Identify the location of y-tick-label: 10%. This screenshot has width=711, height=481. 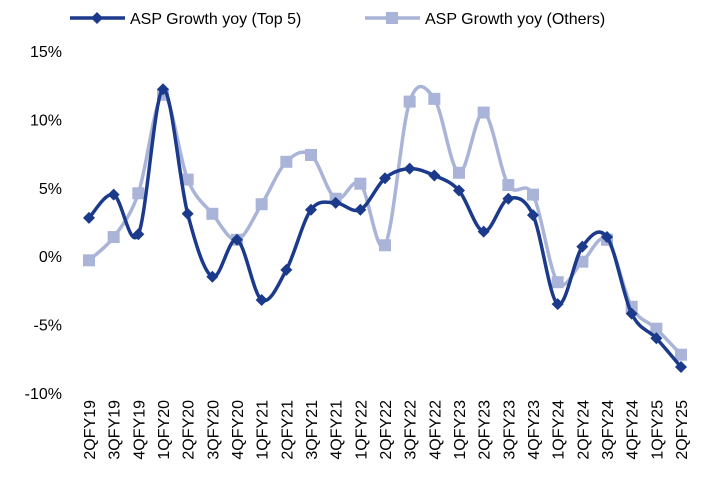
(46, 120).